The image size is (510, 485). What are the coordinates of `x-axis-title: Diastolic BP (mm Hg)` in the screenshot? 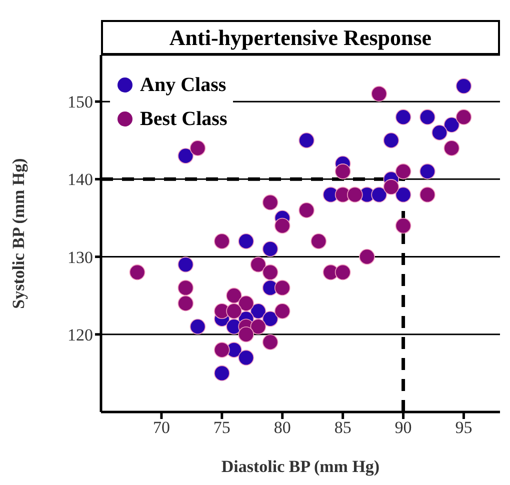 It's located at (300, 466).